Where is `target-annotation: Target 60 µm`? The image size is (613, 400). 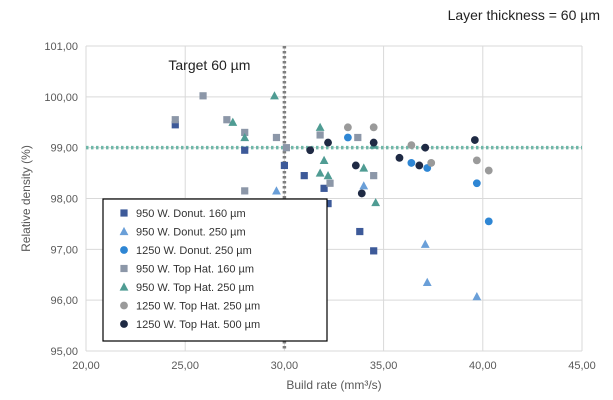 target-annotation: Target 60 µm is located at coordinates (209, 65).